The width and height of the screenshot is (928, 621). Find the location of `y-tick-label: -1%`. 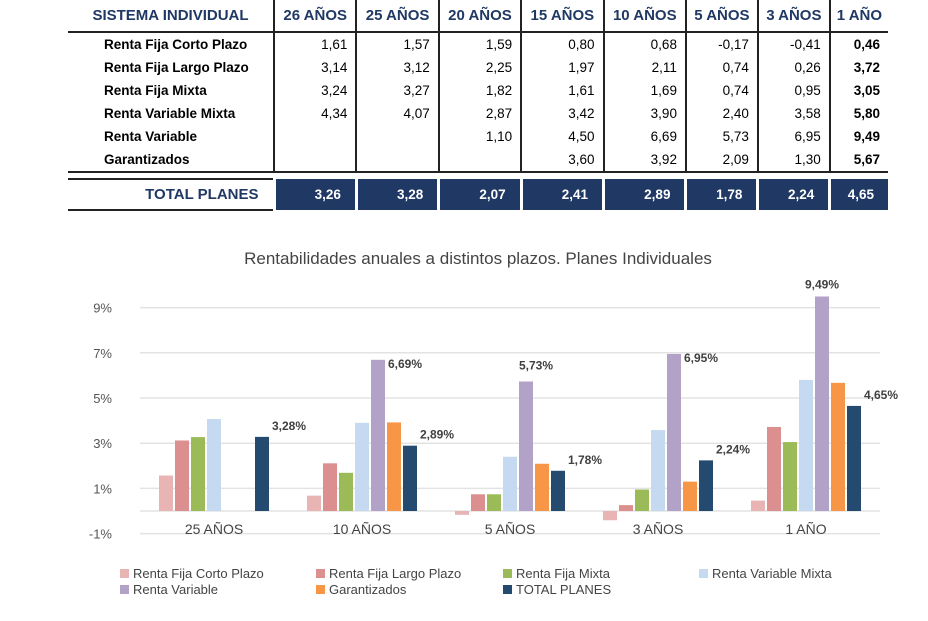

y-tick-label: -1% is located at coordinates (101, 534).